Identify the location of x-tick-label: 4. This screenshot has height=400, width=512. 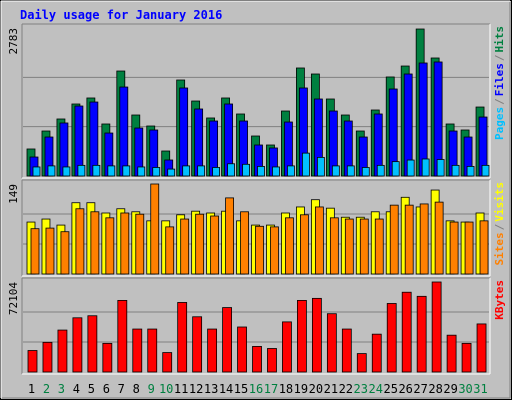
(76, 389).